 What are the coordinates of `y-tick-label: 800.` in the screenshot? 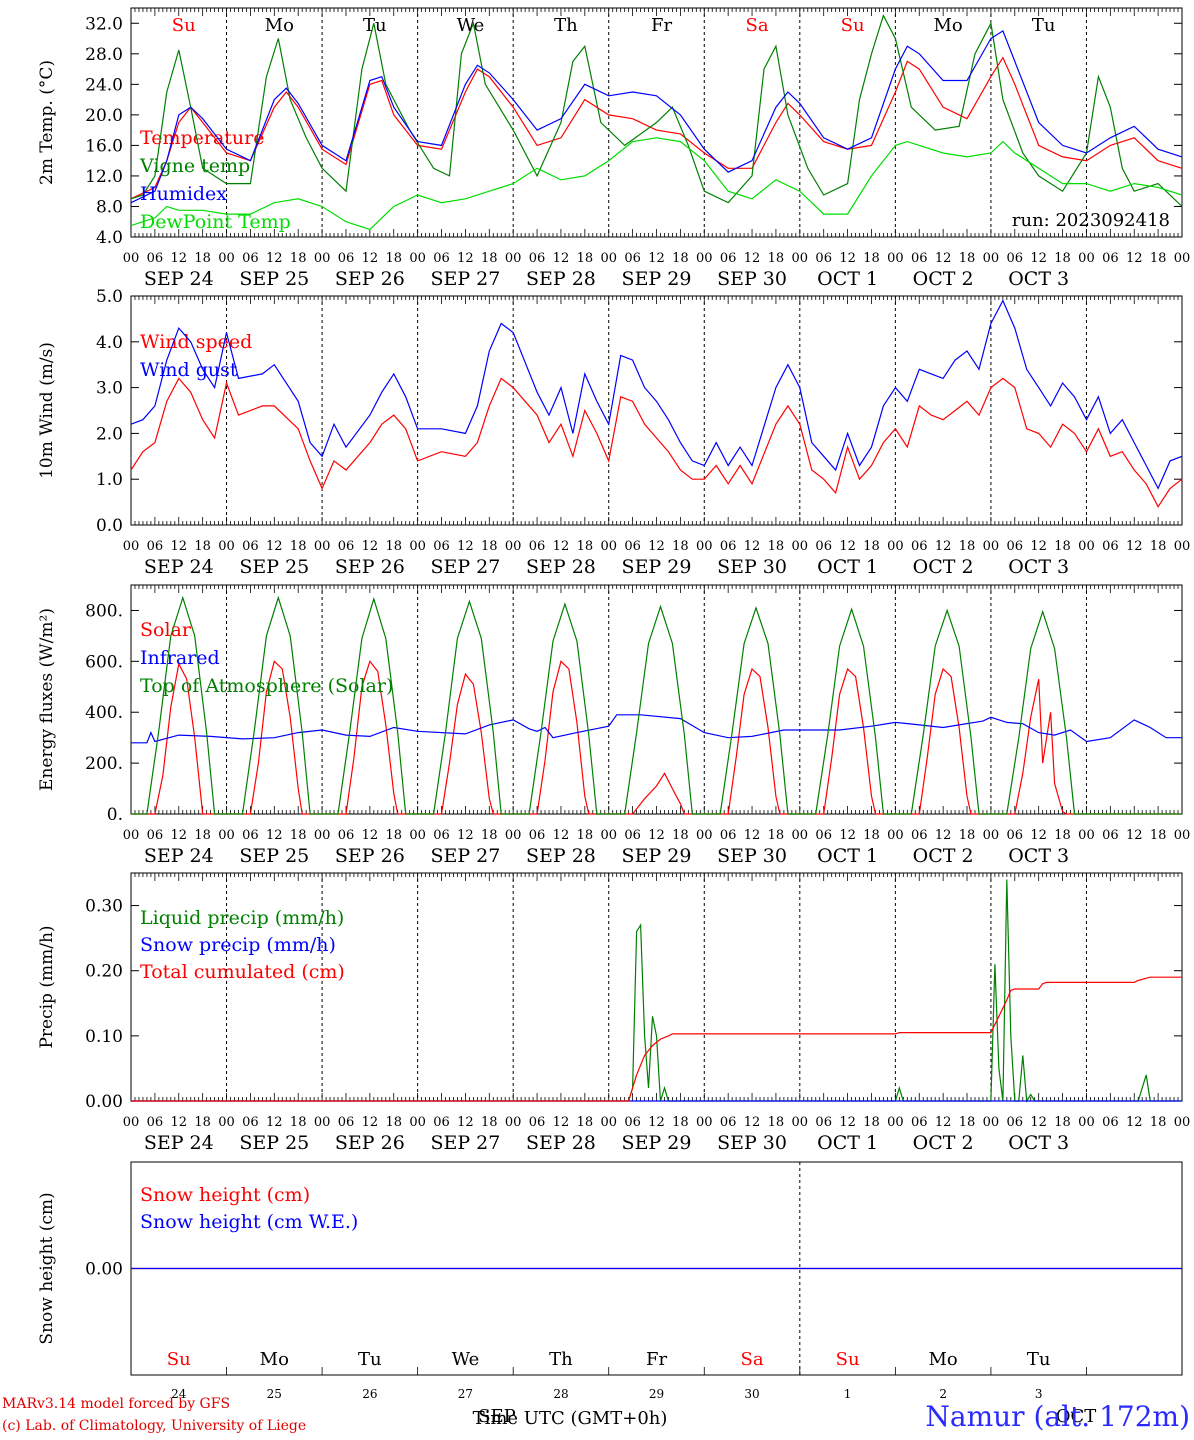 It's located at (104, 611).